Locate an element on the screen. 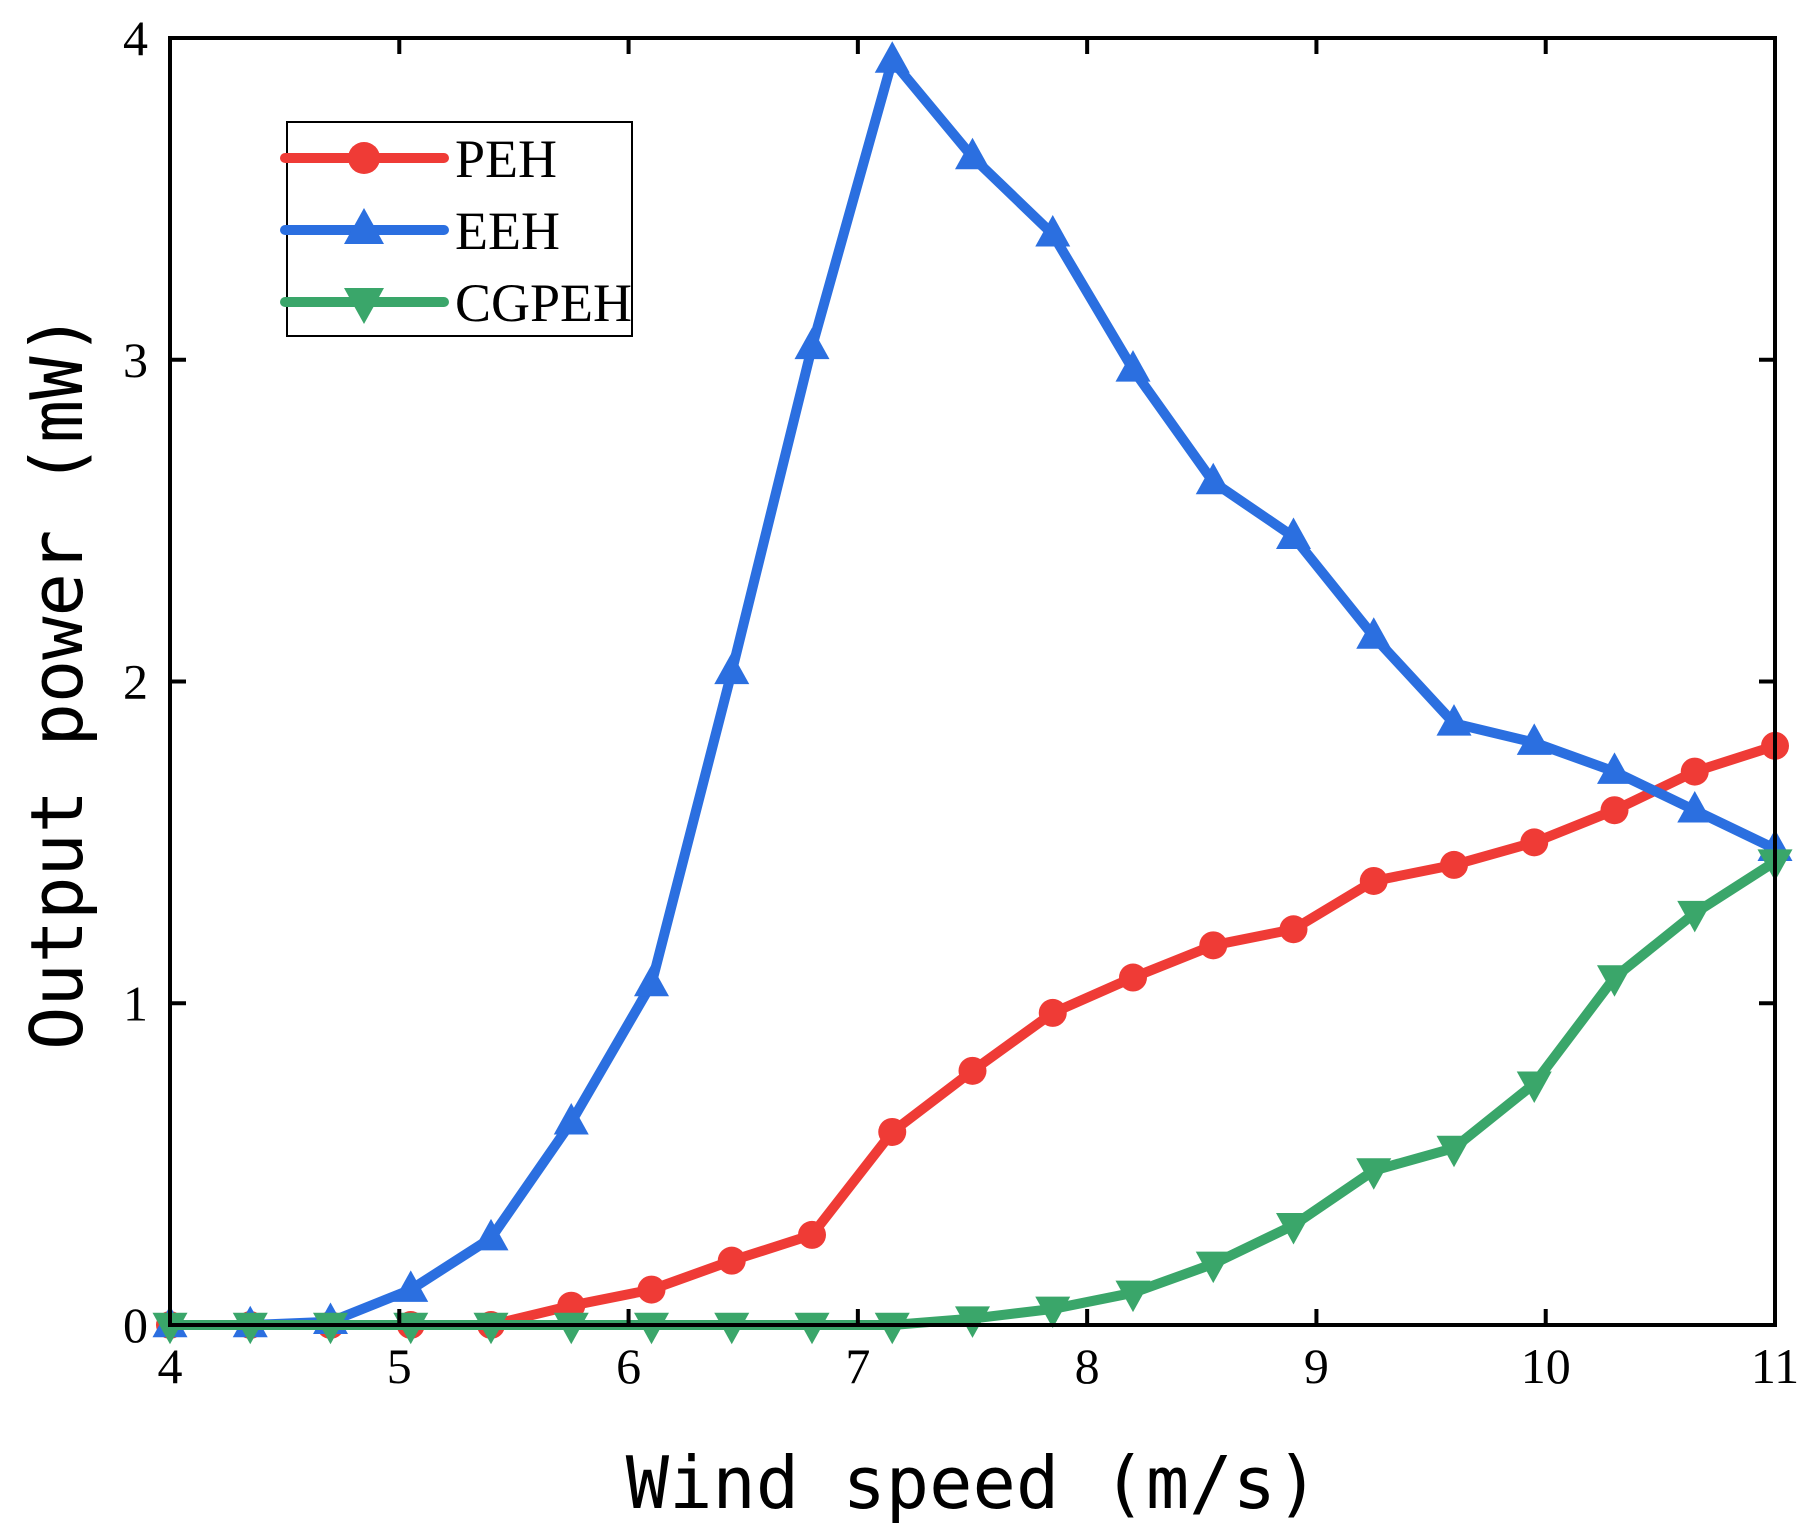 The height and width of the screenshot is (1533, 1814). x-tick-label: 7 is located at coordinates (857, 1366).